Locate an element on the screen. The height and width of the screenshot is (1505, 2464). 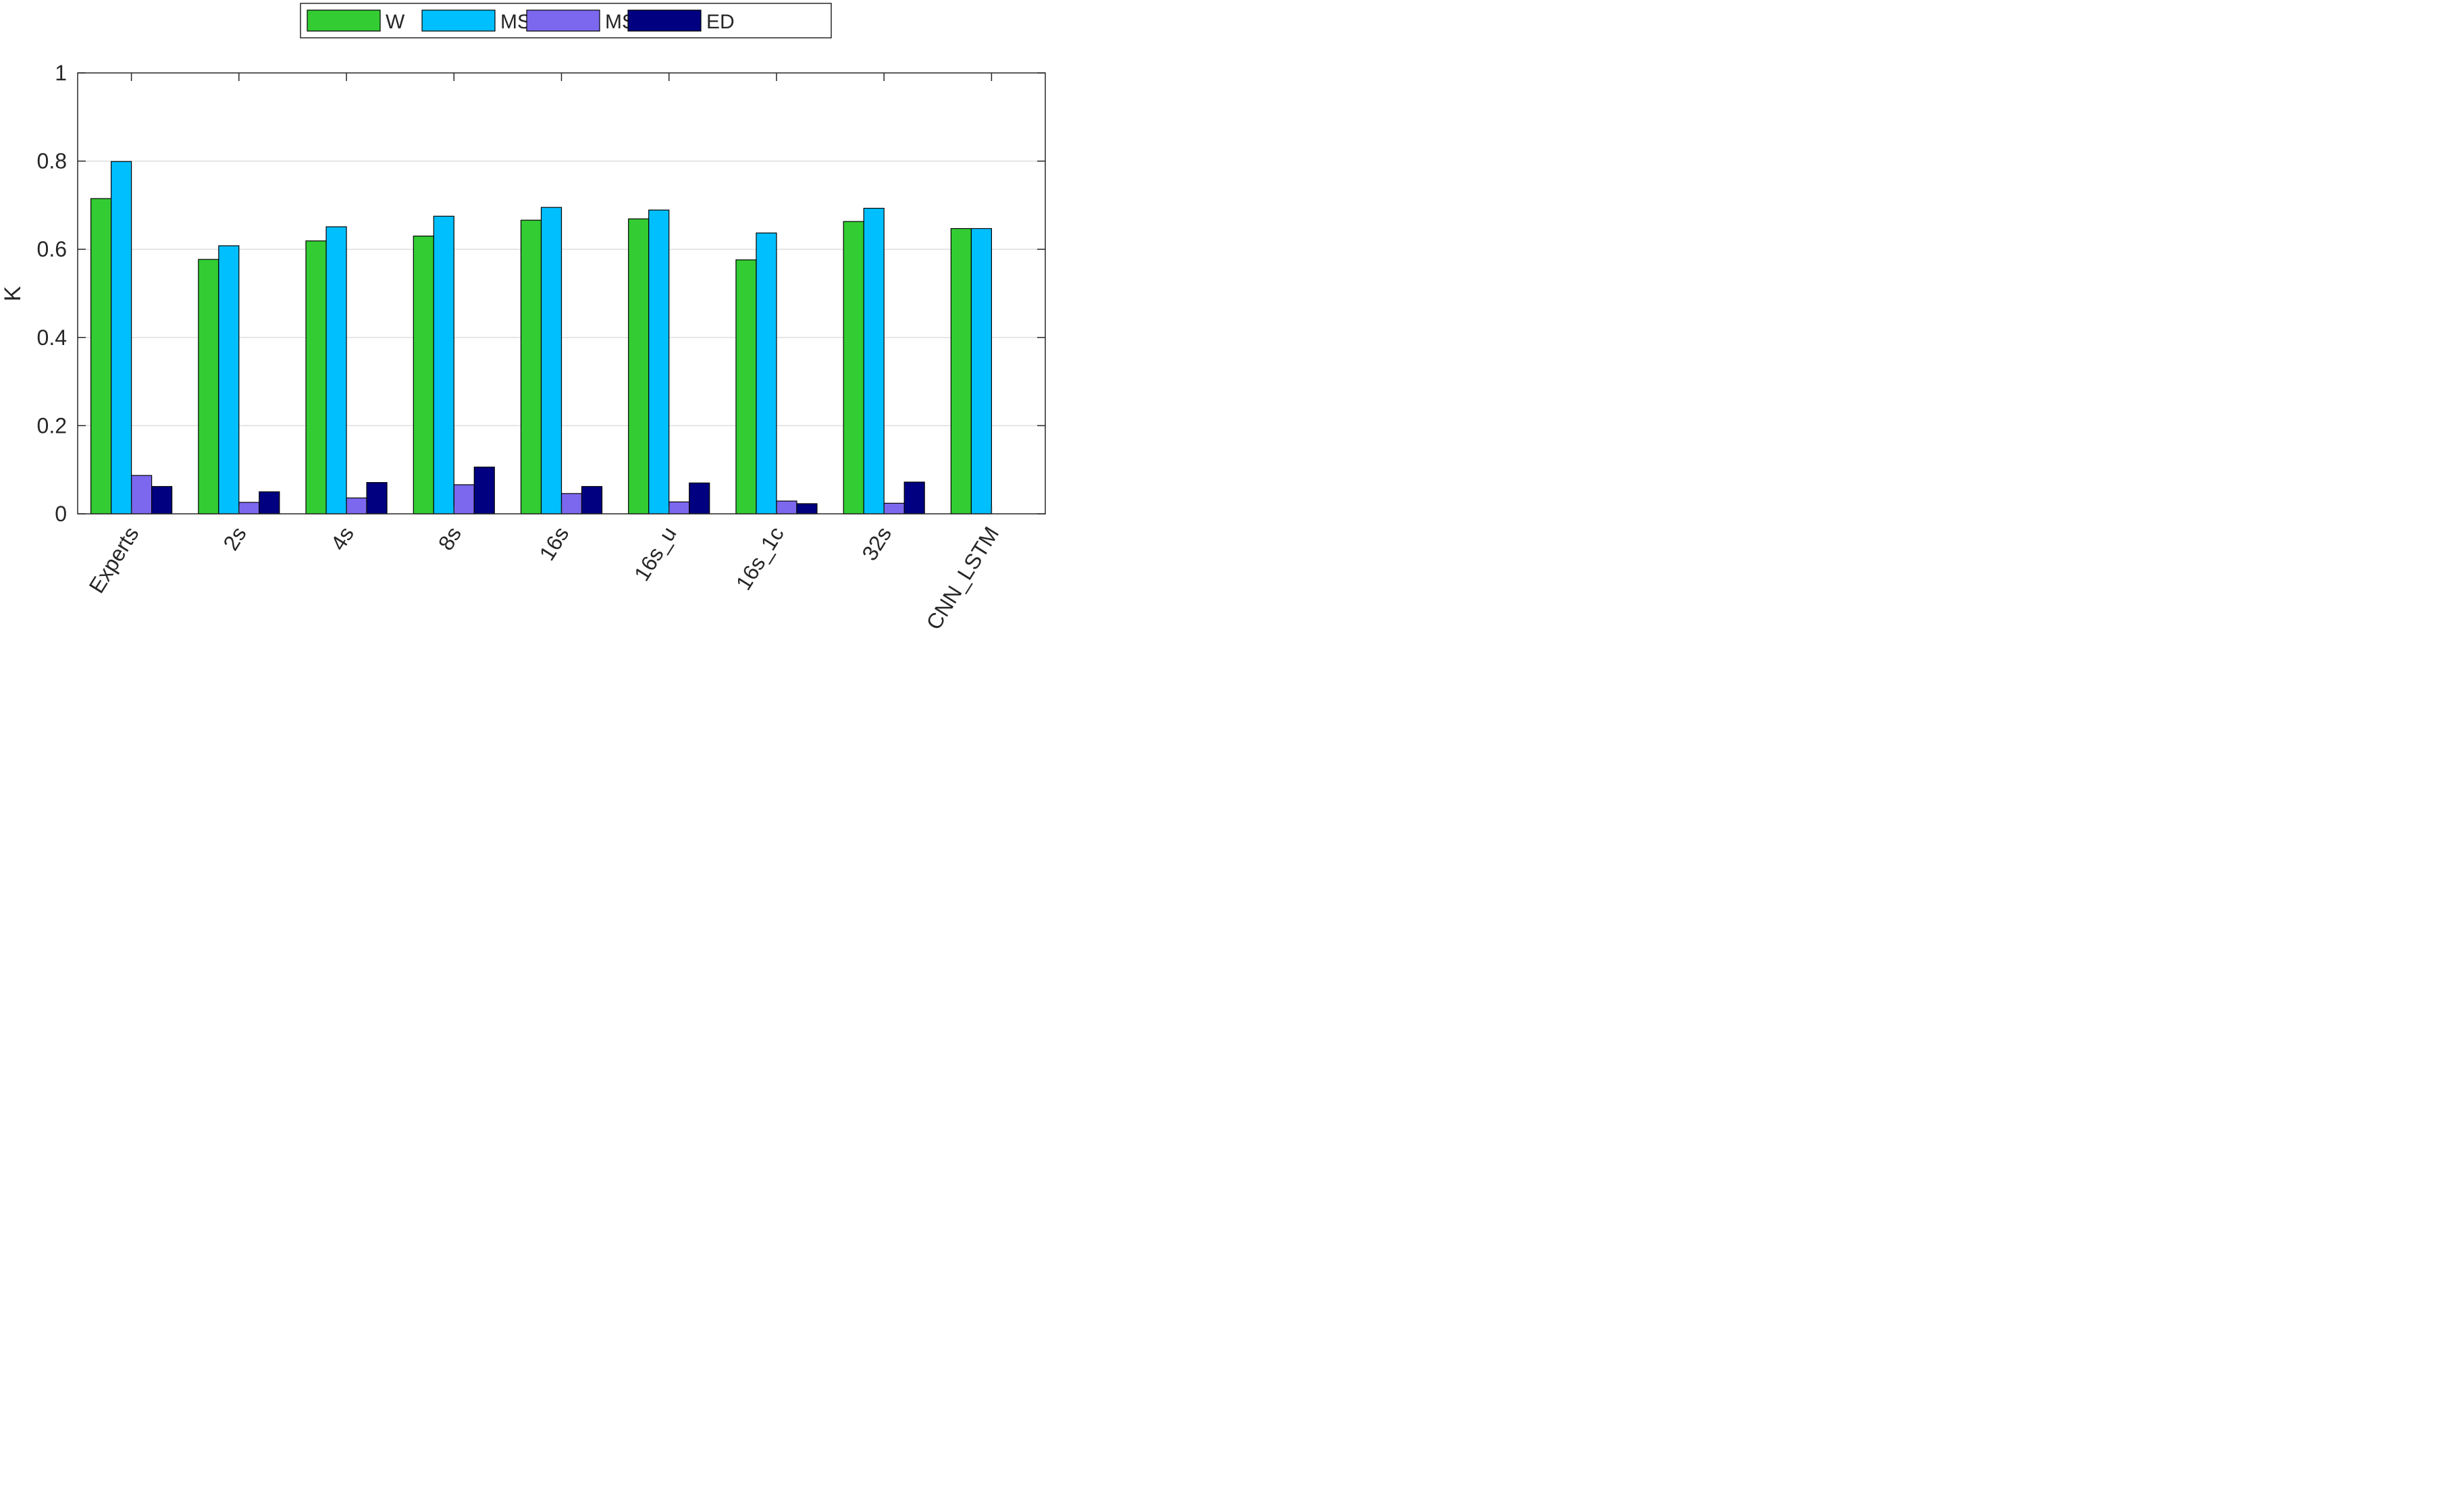
bar-ed-16s-u is located at coordinates (699, 498).